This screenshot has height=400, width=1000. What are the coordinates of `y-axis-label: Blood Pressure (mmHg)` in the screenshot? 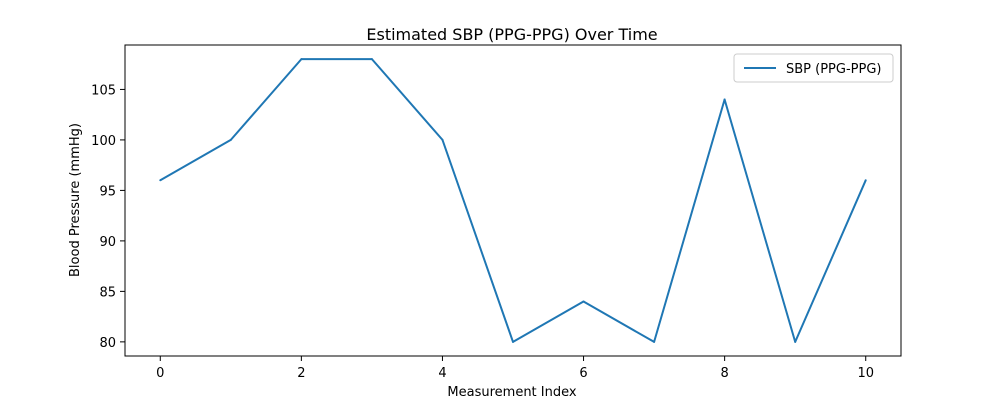 It's located at (75, 200).